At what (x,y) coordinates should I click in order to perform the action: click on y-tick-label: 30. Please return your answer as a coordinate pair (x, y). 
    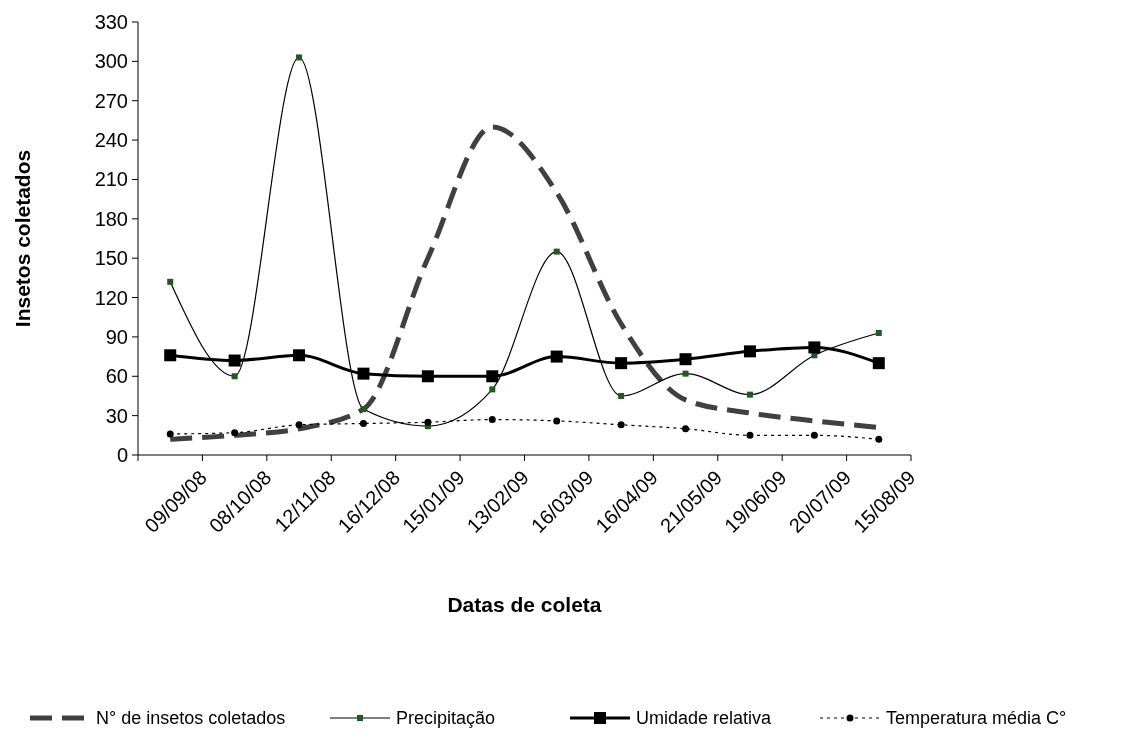
    Looking at the image, I should click on (116, 415).